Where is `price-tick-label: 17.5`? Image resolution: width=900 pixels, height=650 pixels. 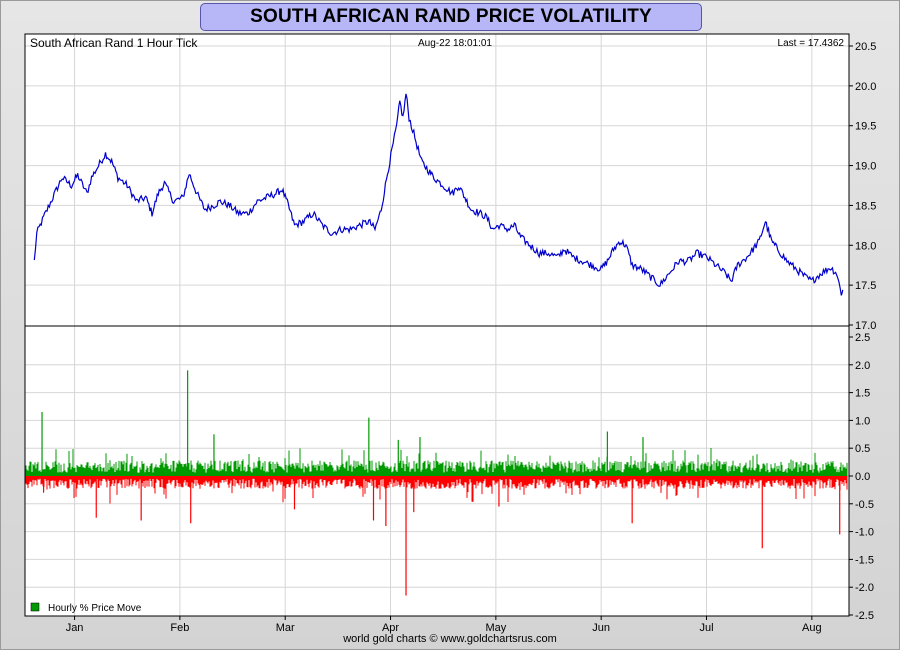
price-tick-label: 17.5 is located at coordinates (865, 286).